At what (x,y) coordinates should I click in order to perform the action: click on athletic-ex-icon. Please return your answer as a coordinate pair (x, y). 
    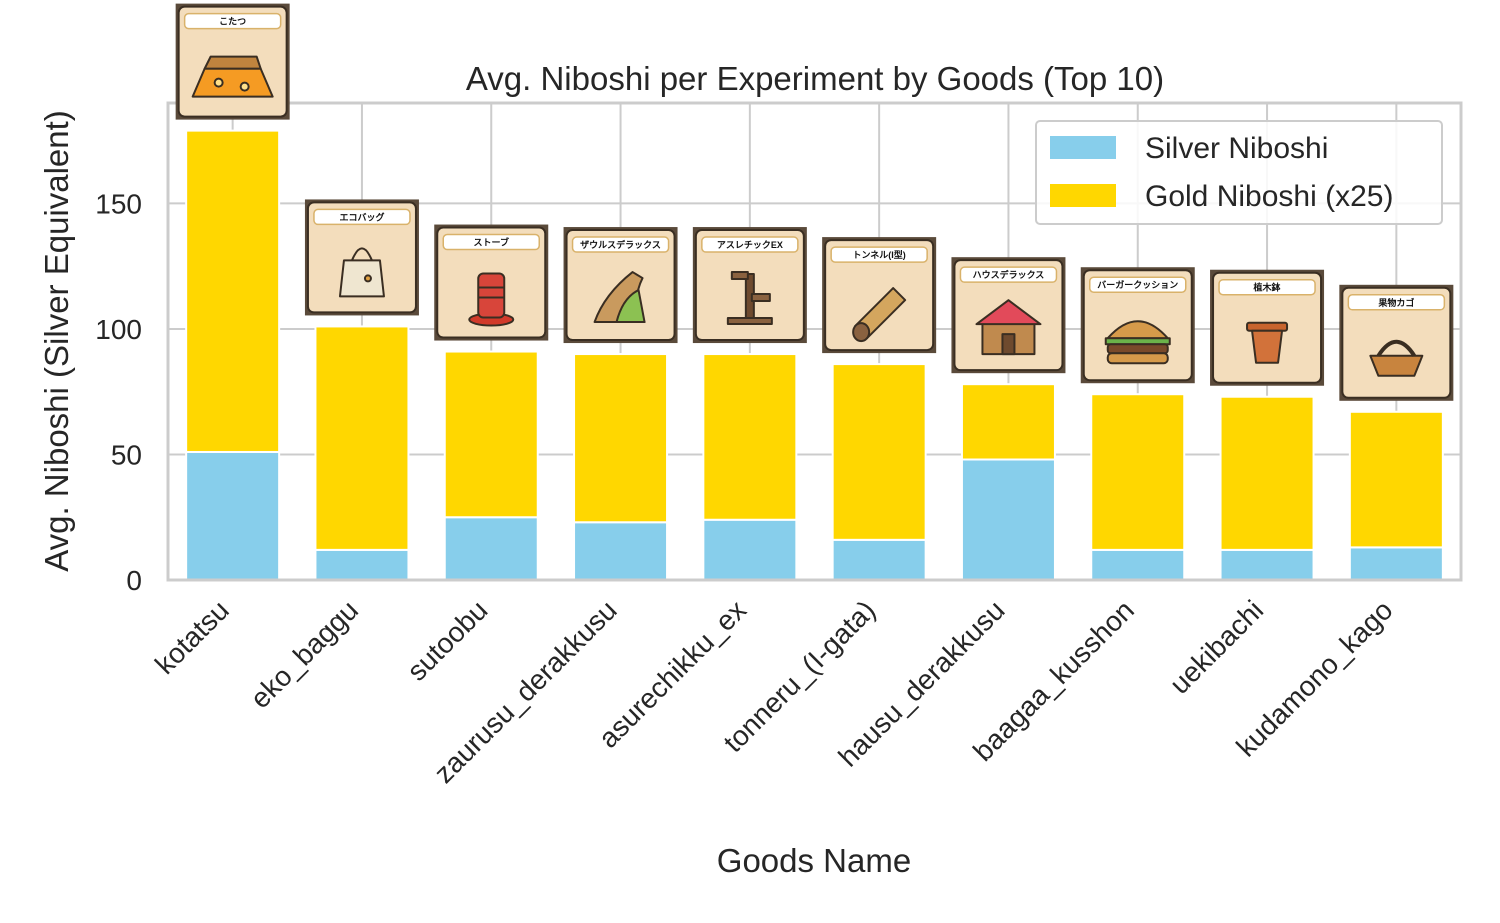
    Looking at the image, I should click on (749, 298).